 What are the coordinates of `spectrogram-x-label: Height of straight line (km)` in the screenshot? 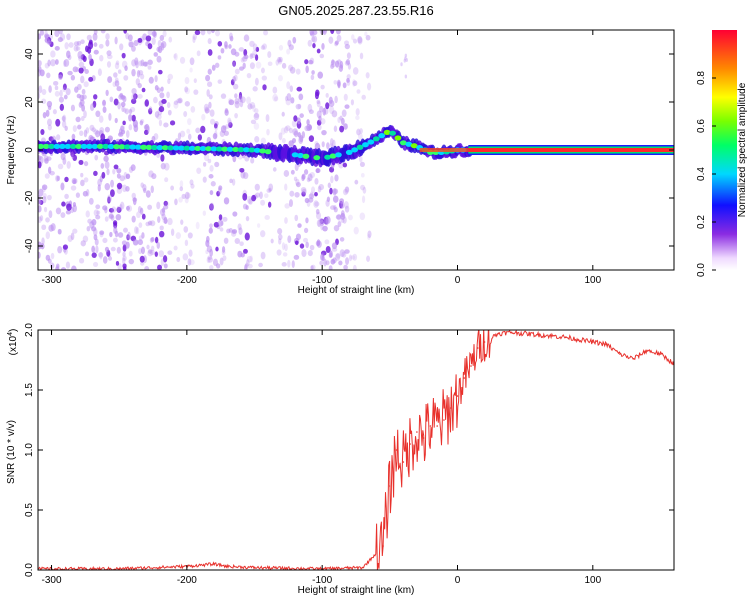 It's located at (356, 290).